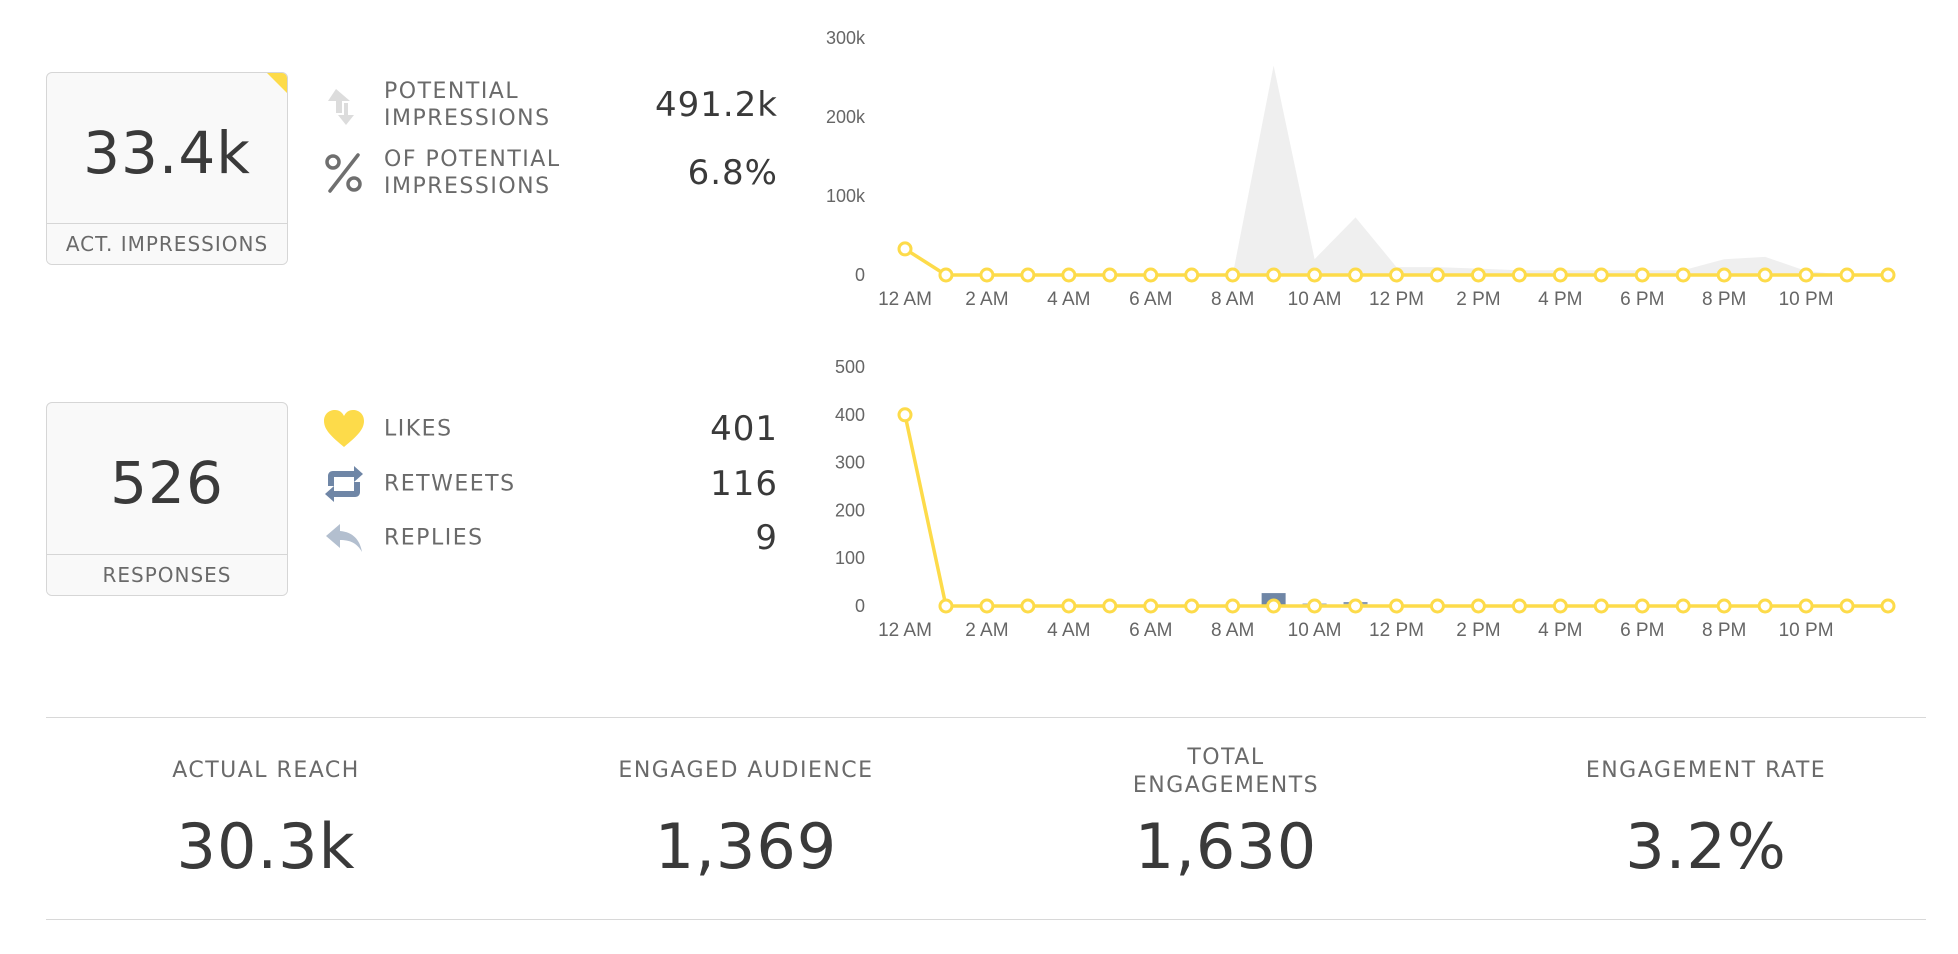 The height and width of the screenshot is (954, 1958). I want to click on of-potential-label: OF POTENTIAL IMPRESSIONS, so click(472, 173).